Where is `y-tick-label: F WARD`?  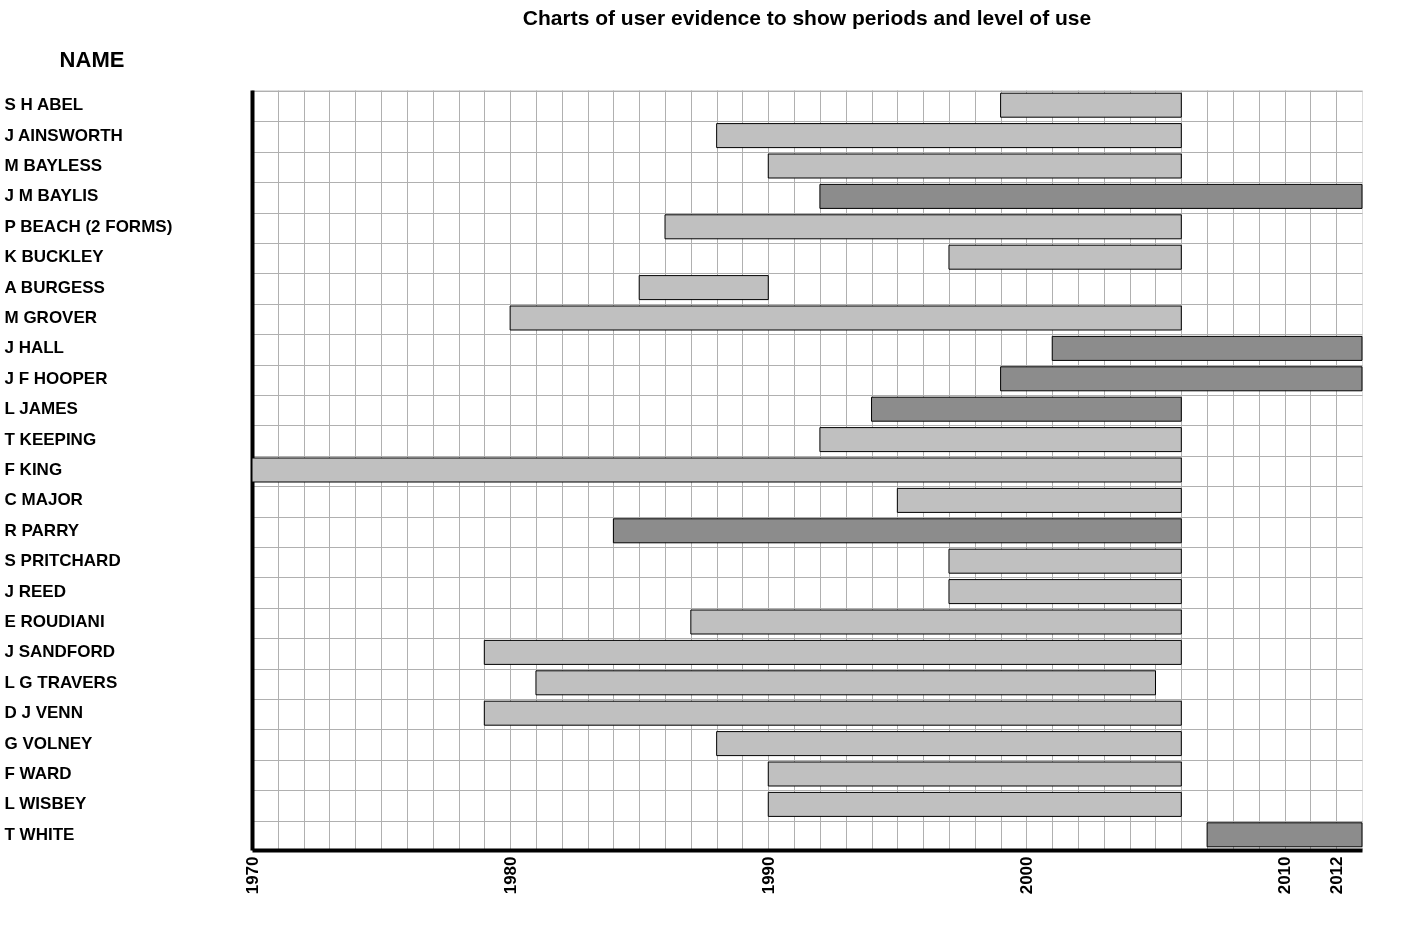 y-tick-label: F WARD is located at coordinates (38, 773).